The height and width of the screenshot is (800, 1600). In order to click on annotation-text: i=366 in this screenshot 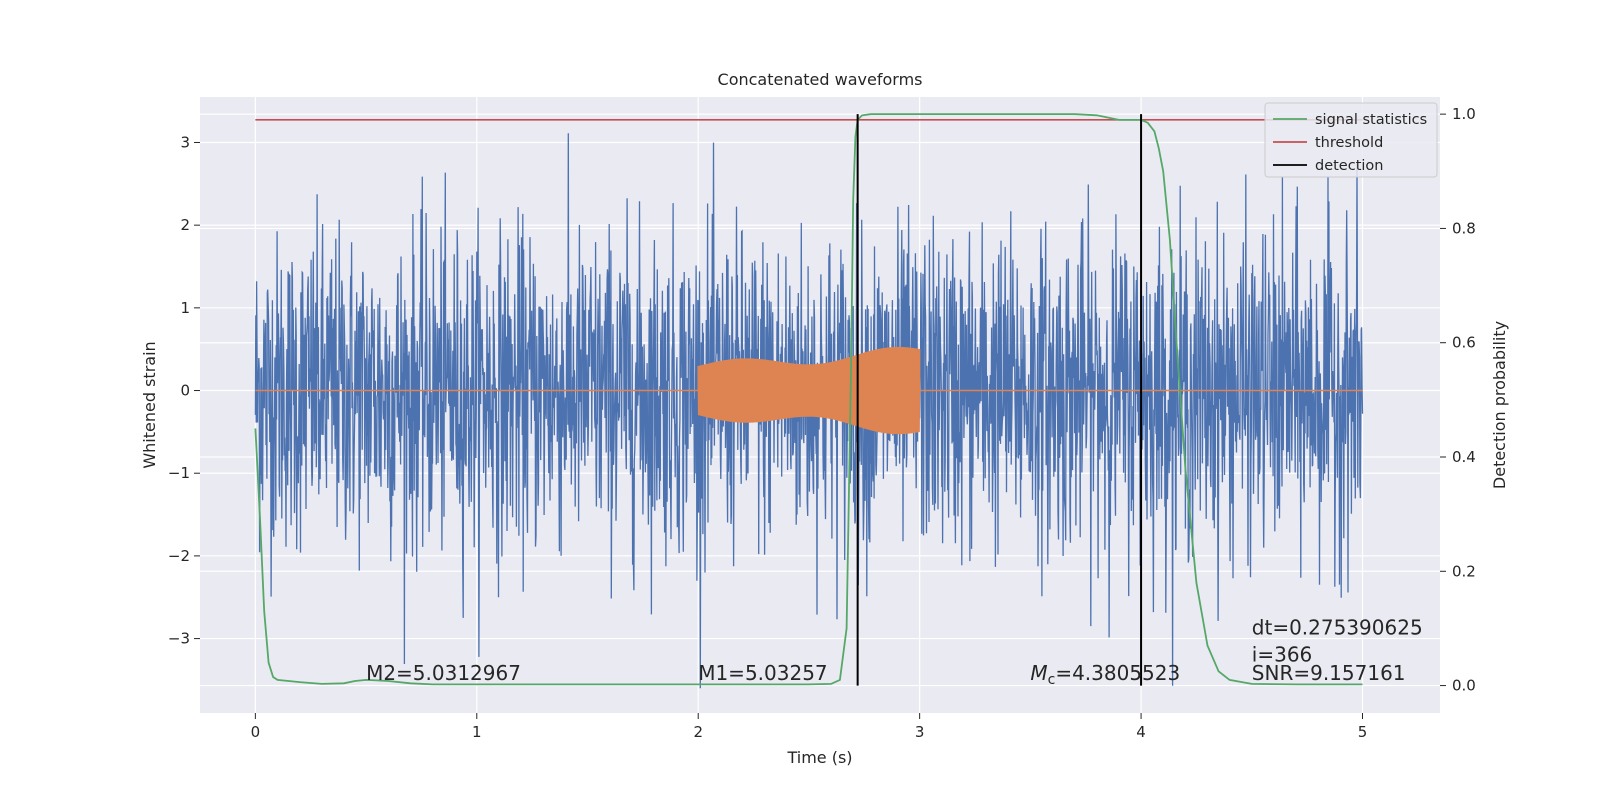, I will do `click(1282, 655)`.